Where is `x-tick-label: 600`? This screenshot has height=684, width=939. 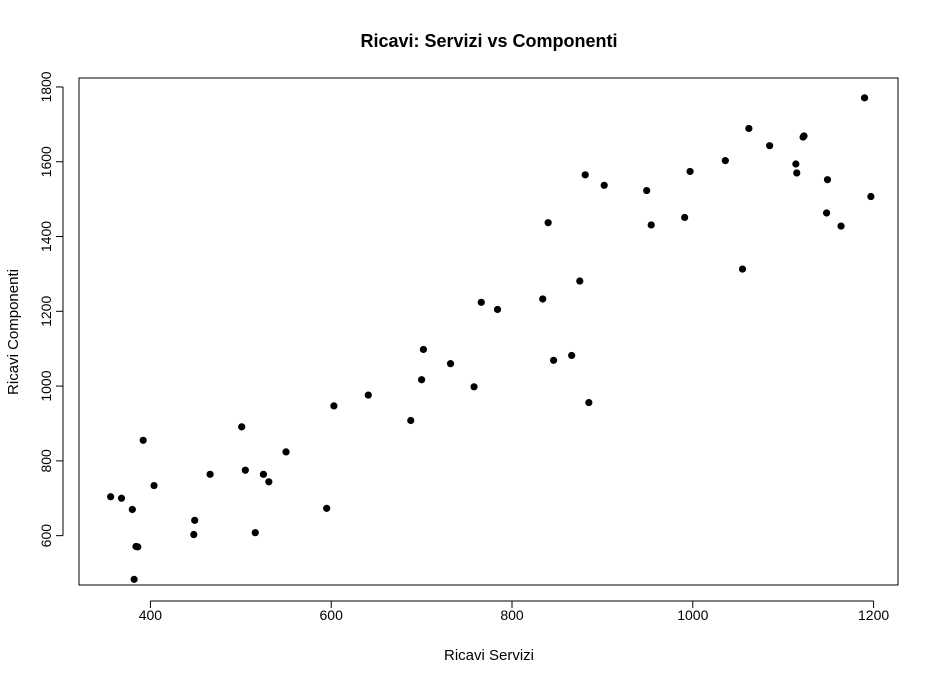
x-tick-label: 600 is located at coordinates (332, 615).